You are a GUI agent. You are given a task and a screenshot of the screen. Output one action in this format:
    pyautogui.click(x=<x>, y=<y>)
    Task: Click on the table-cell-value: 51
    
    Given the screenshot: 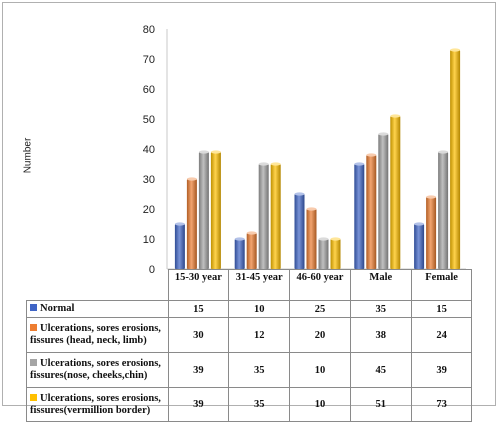 What is the action you would take?
    pyautogui.click(x=380, y=404)
    